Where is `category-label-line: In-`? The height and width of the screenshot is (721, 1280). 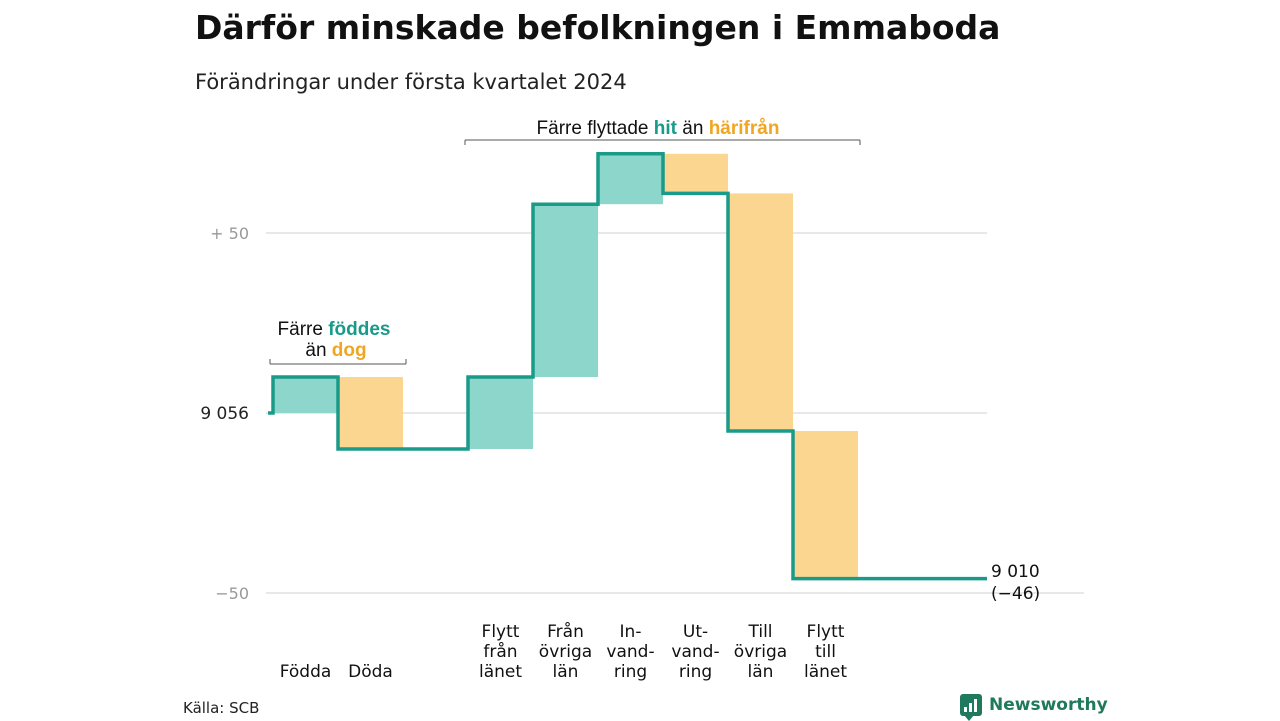 category-label-line: In- is located at coordinates (631, 632).